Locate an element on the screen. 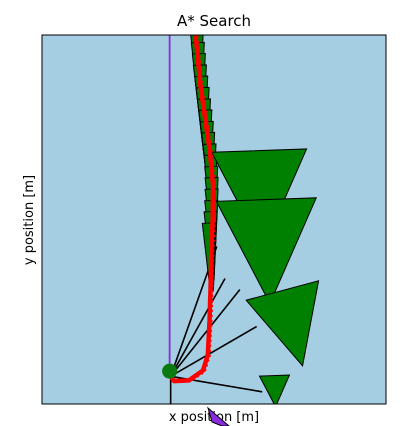  planned-path-line is located at coordinates (192, 209).